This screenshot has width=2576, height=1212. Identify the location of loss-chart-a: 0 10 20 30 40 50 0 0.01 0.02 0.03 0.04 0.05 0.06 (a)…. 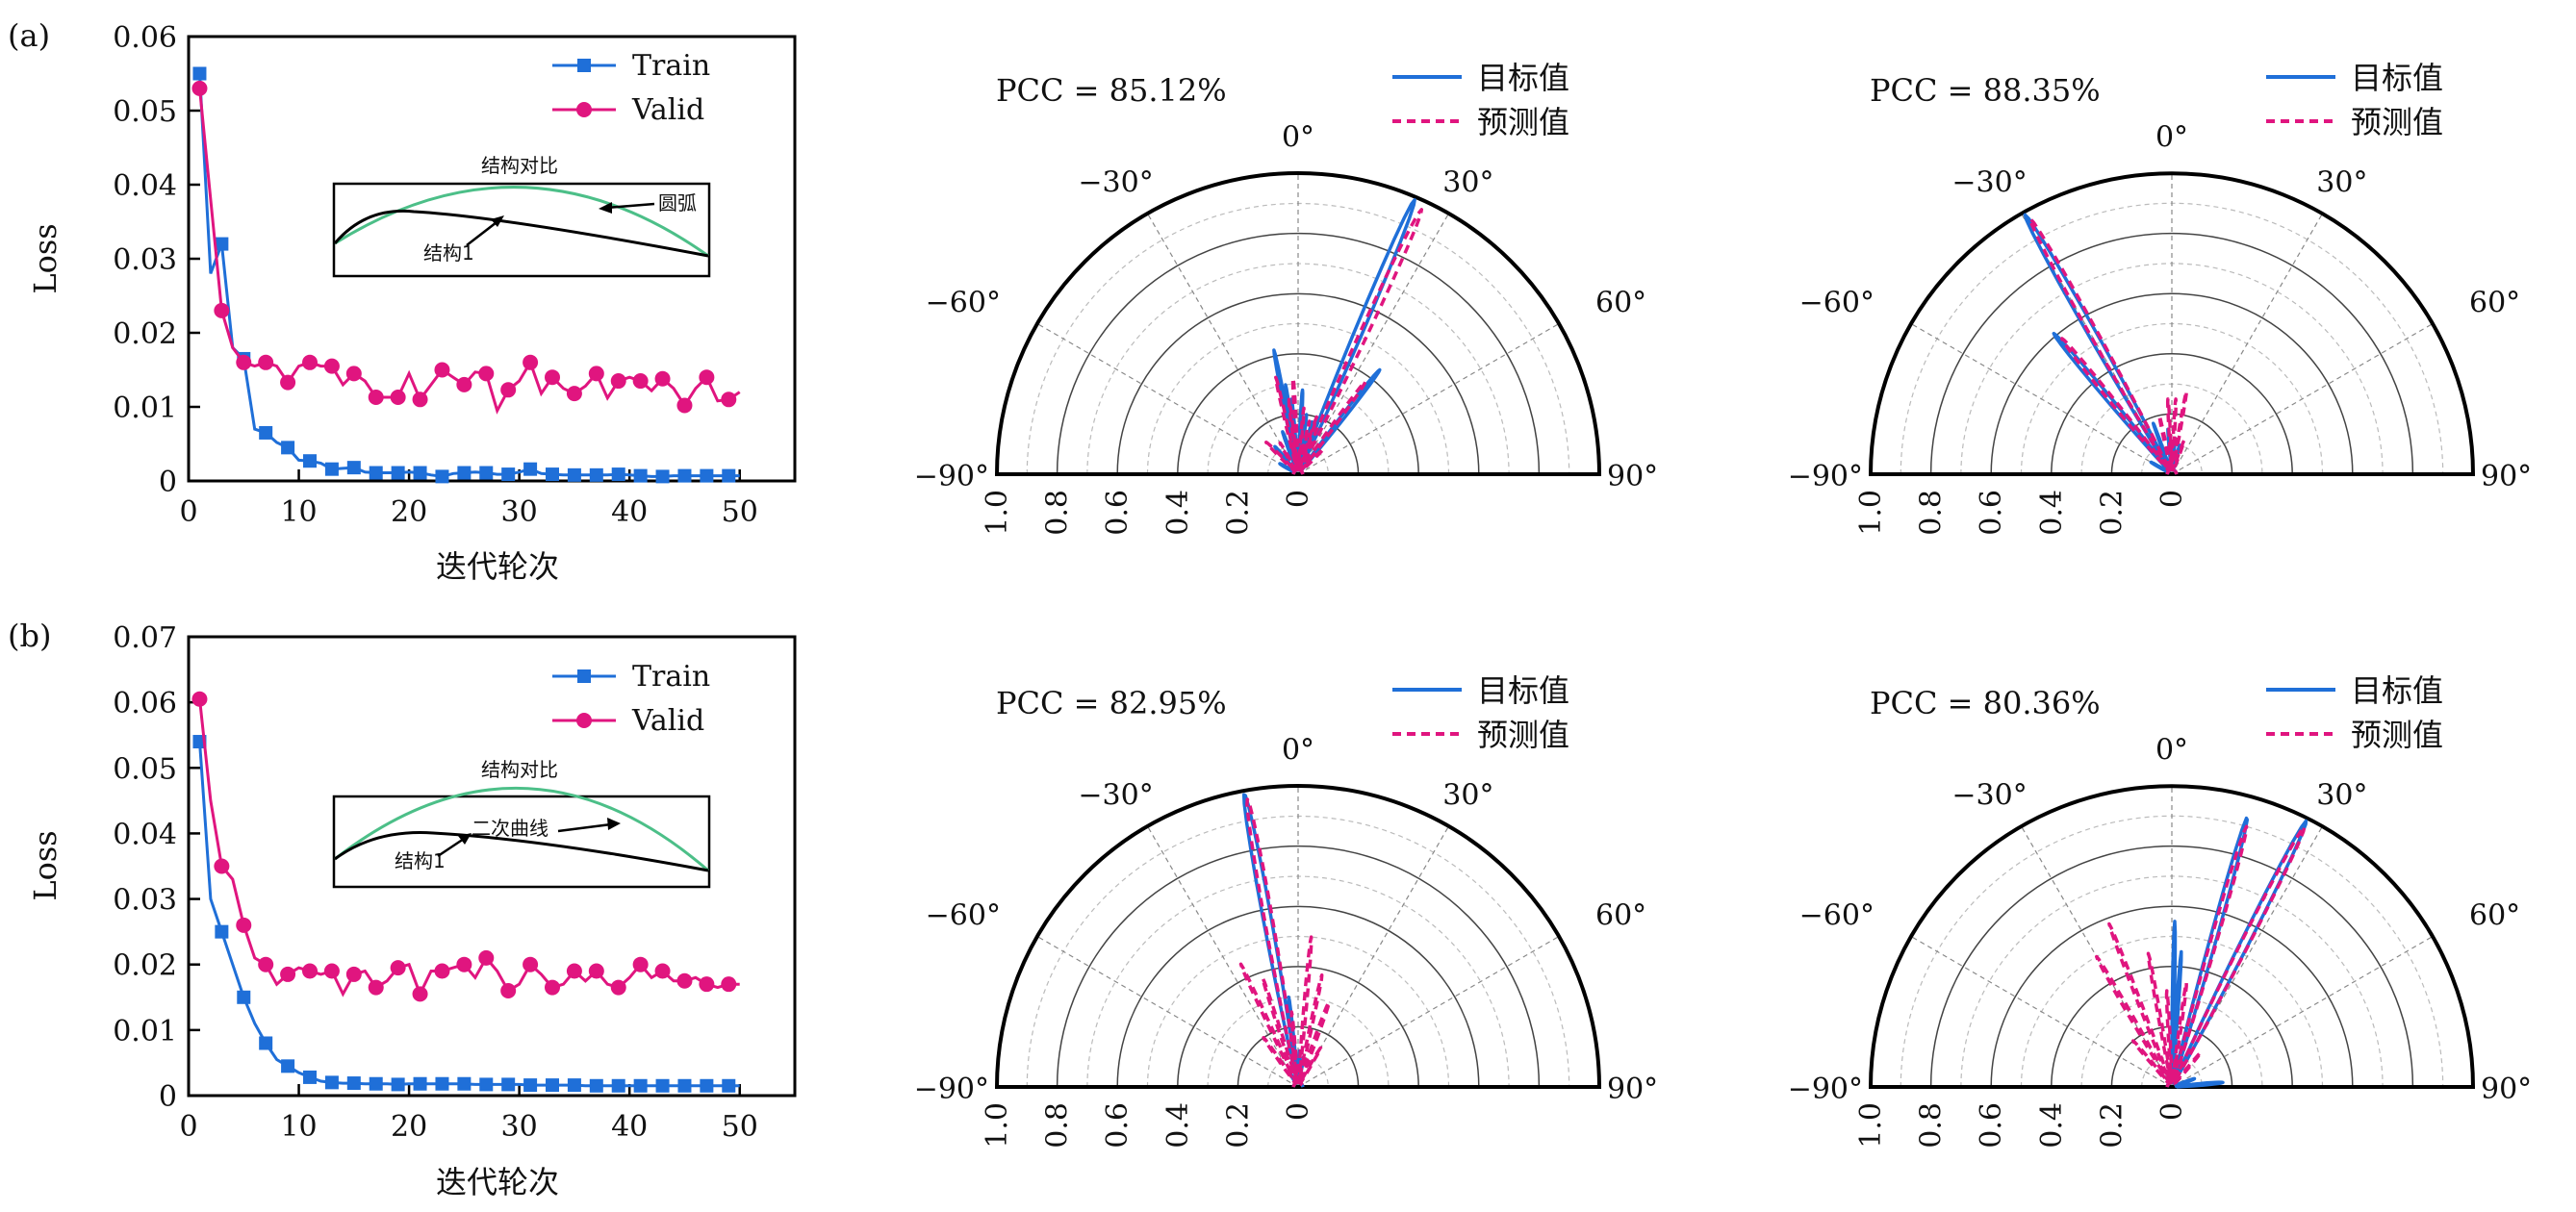
(402, 301).